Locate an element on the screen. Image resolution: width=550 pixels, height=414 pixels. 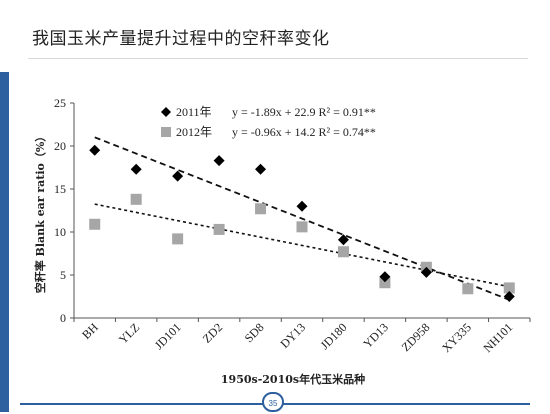
y-tick-label: 0 is located at coordinates (63, 318).